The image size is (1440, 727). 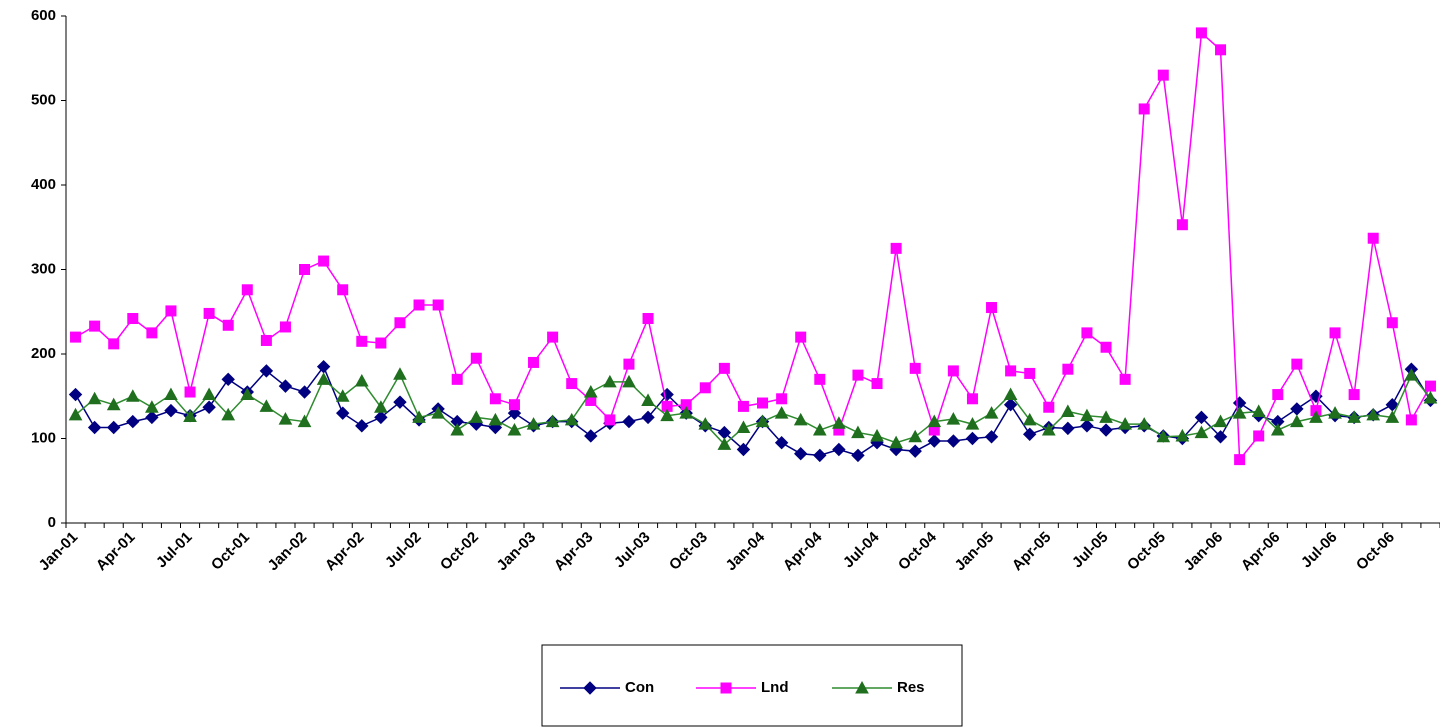 What do you see at coordinates (288, 552) in the screenshot?
I see `x-tick-label: Jan-02` at bounding box center [288, 552].